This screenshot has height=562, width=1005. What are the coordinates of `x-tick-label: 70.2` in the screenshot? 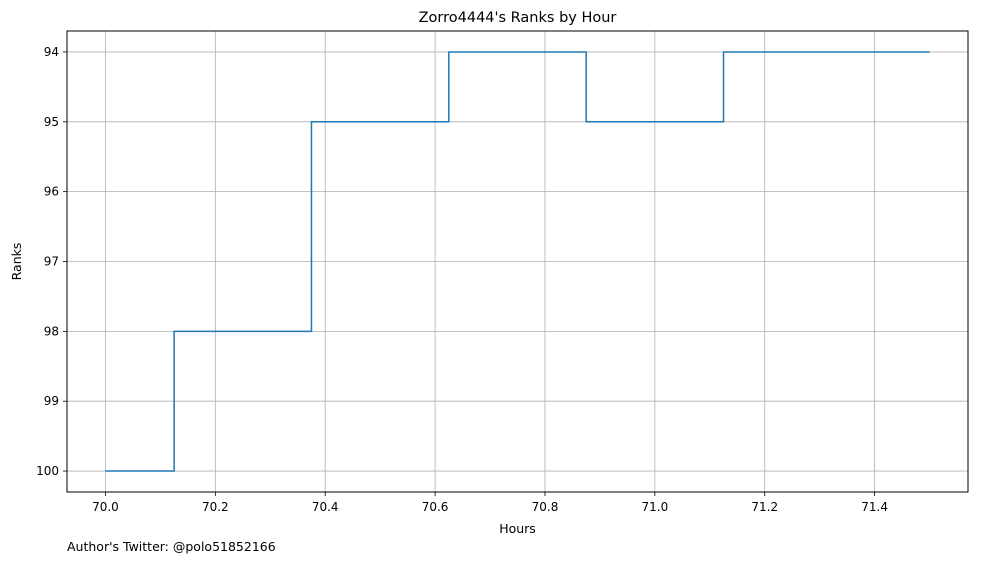 It's located at (215, 507).